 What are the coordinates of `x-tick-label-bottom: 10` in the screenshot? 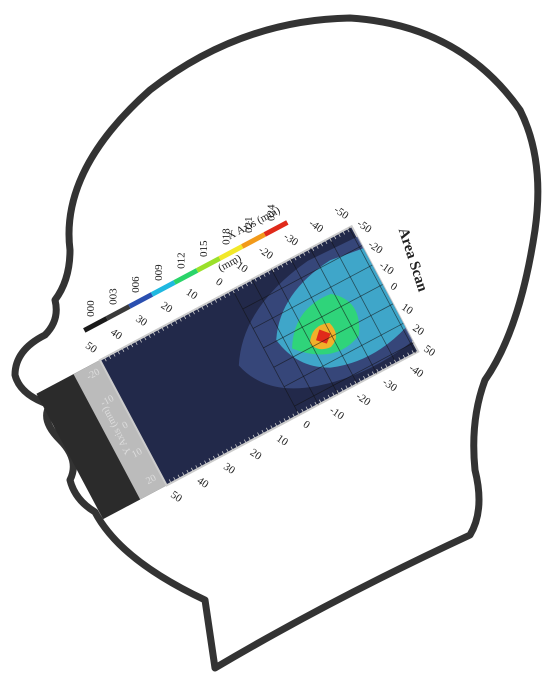 It's located at (282, 441).